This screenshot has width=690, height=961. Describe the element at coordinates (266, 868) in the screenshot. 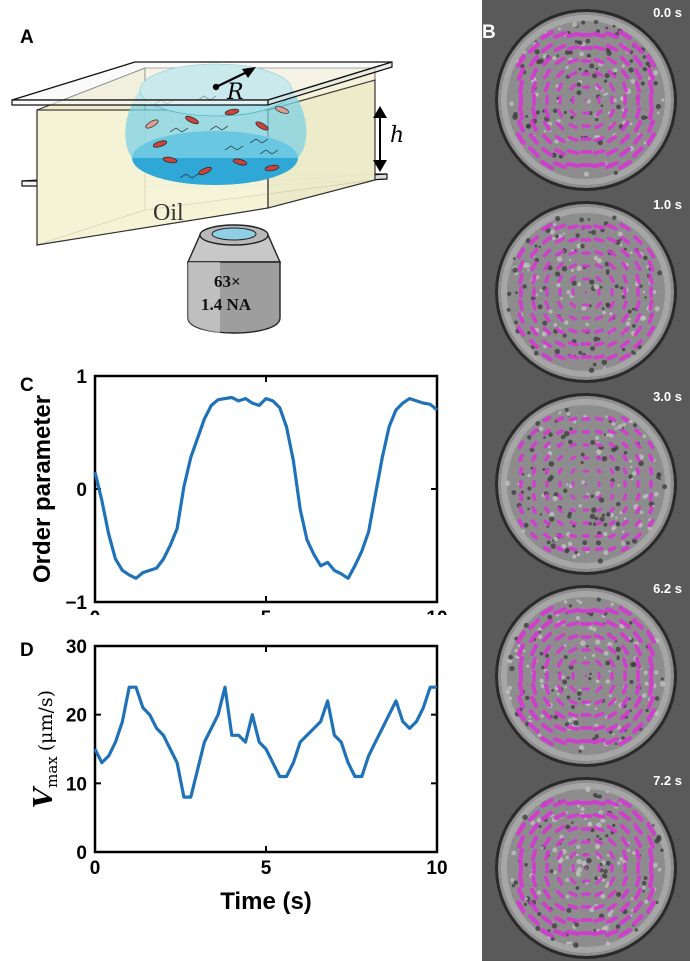

I see `x-tick-label: 5` at that location.